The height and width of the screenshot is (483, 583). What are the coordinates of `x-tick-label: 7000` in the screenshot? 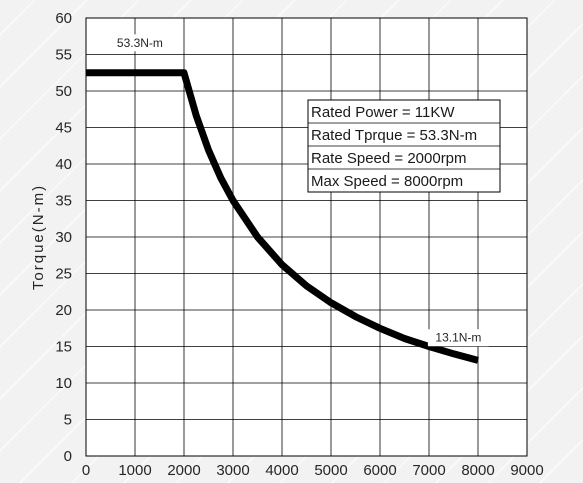 It's located at (428, 470).